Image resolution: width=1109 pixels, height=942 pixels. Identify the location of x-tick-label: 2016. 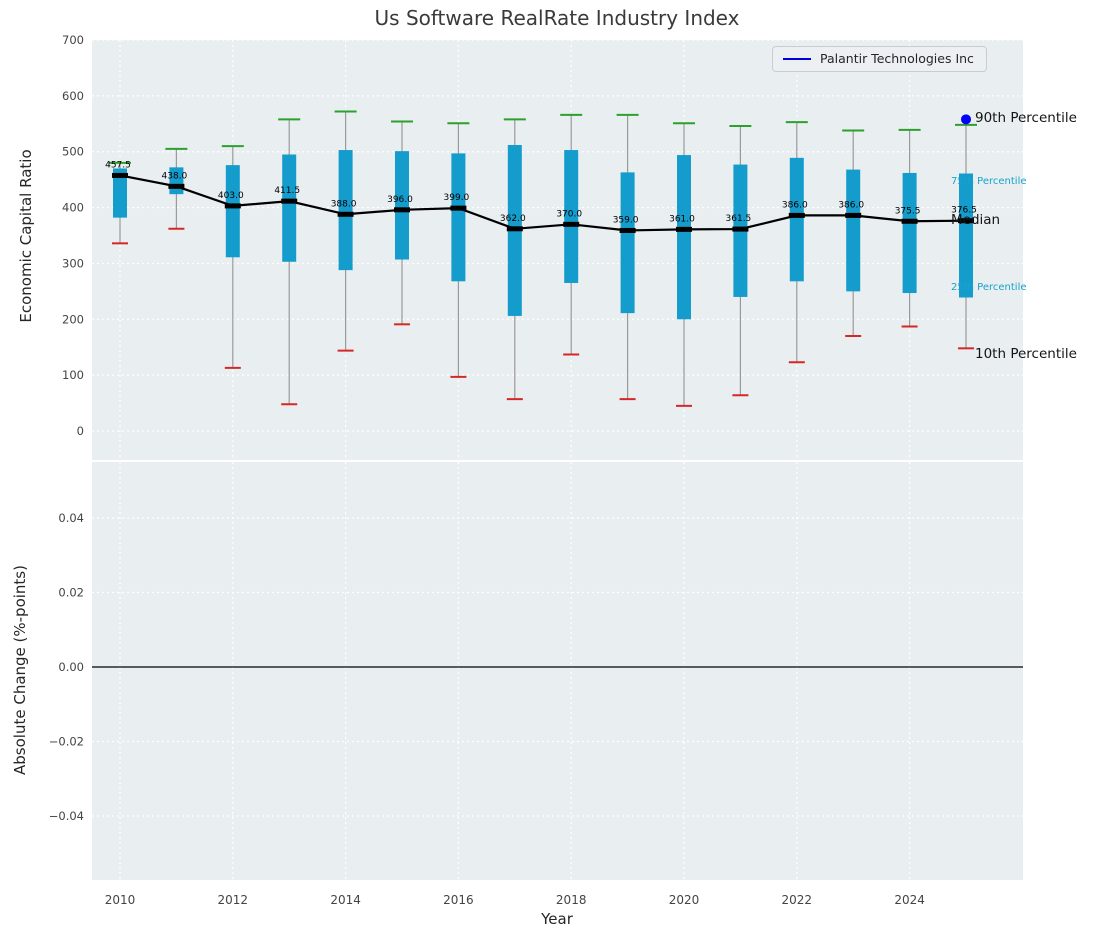
(458, 900).